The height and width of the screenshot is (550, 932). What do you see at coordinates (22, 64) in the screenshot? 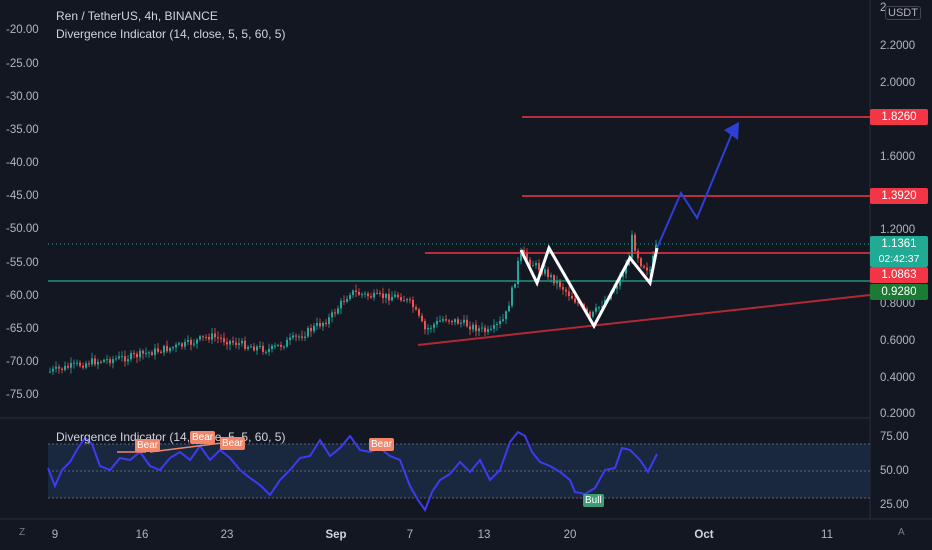
I see `left-axis-label: -25.00` at bounding box center [22, 64].